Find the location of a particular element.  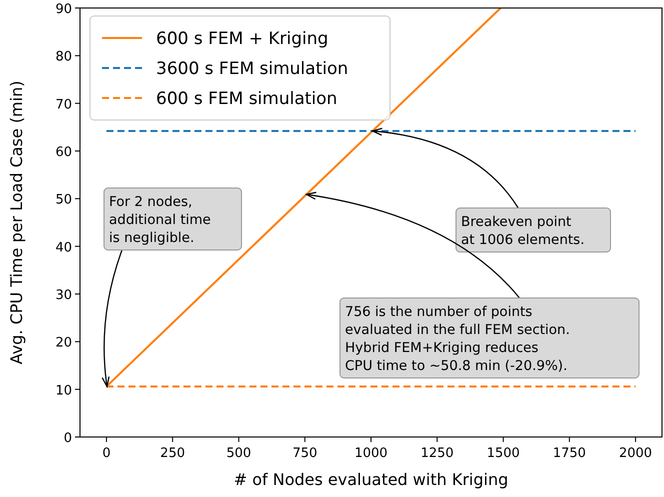

annotation: 756 is the number of points evaluated in the full FEM section. Hybrid FEM+Kriging reduces CPU time to ~50.8 min (-20.9%). is located at coordinates (457, 339).